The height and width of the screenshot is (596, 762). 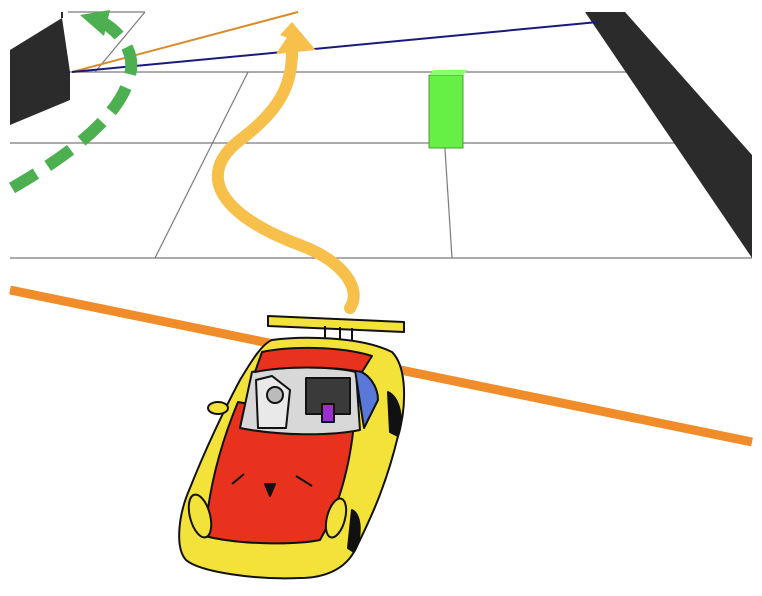 I want to click on far-orange-line, so click(x=185, y=42).